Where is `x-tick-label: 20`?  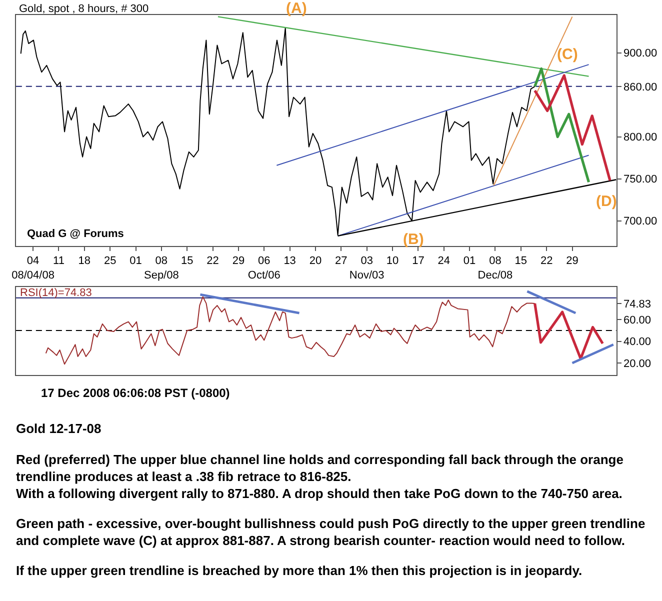
x-tick-label: 20 is located at coordinates (315, 261).